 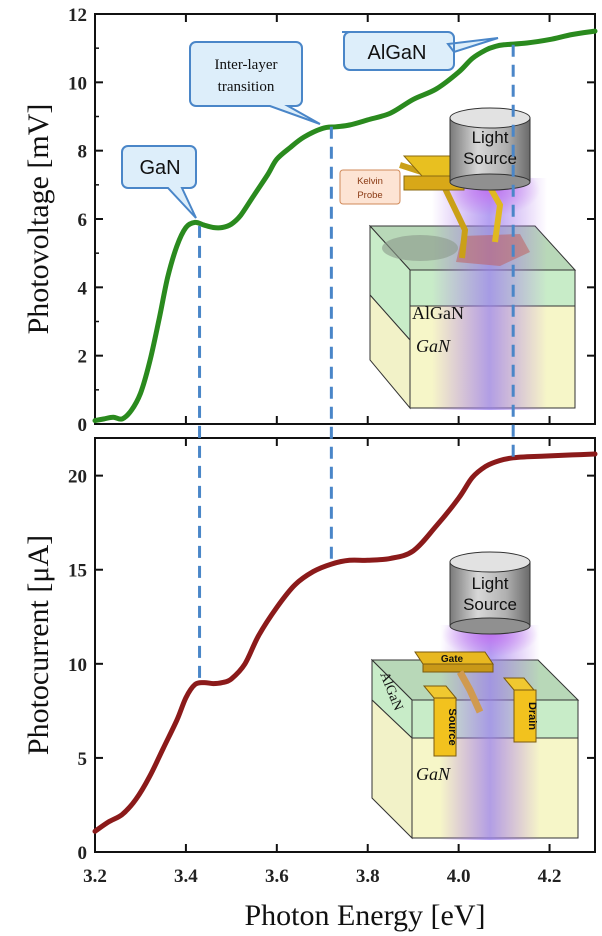 I want to click on bottom-light-cylinder-body, so click(x=490, y=594).